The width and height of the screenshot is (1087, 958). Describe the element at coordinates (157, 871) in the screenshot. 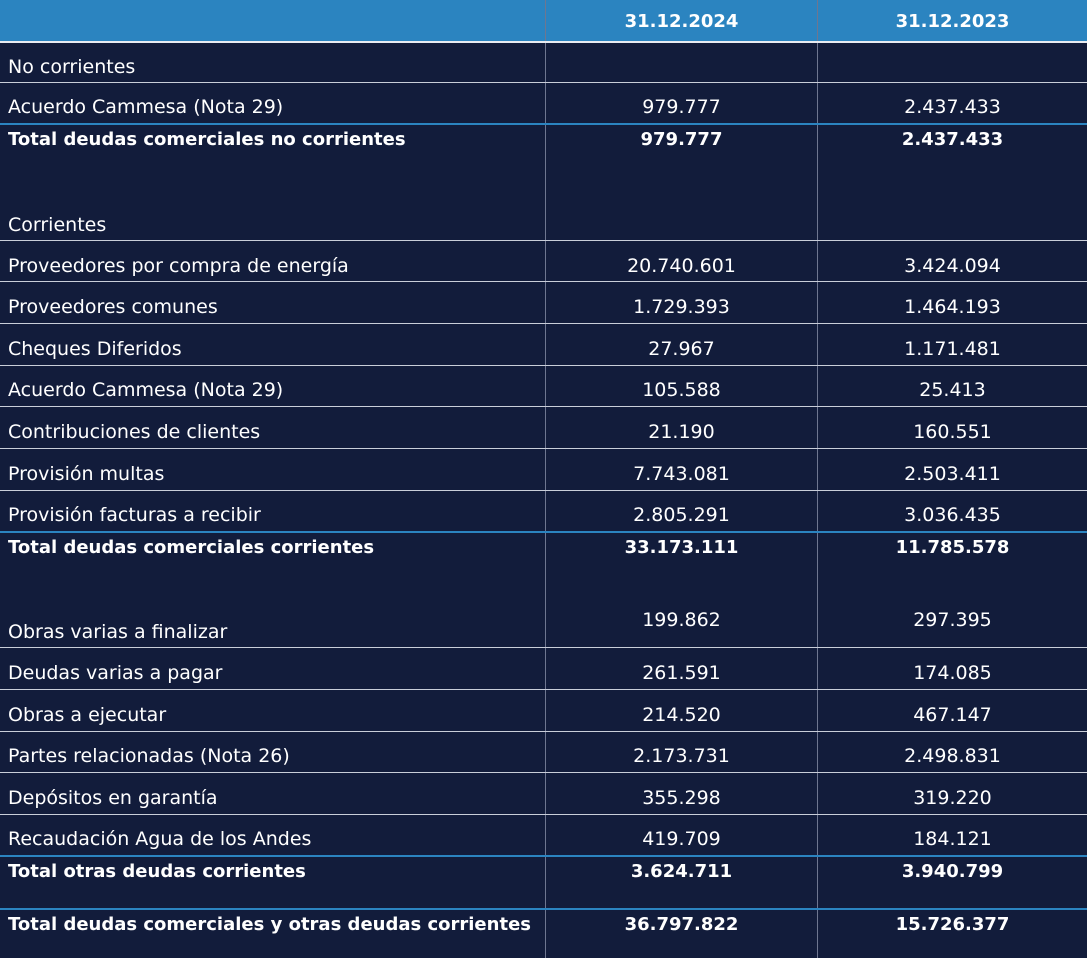

I see `total-label: Total otras deudas corrientes` at that location.